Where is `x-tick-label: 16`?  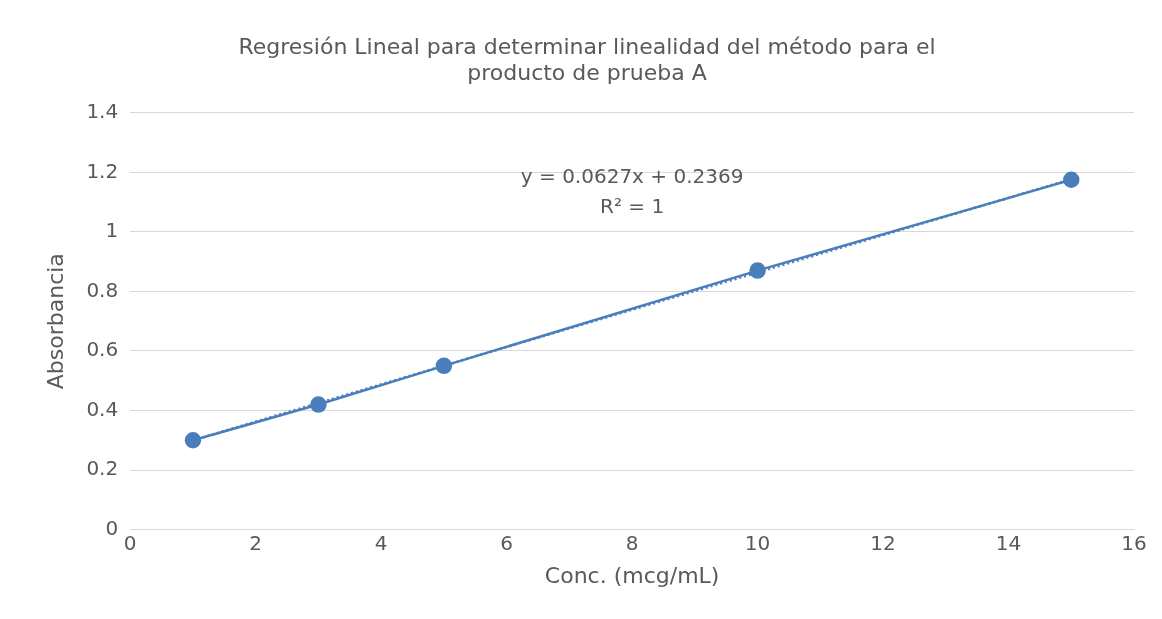
x-tick-label: 16 is located at coordinates (1134, 542).